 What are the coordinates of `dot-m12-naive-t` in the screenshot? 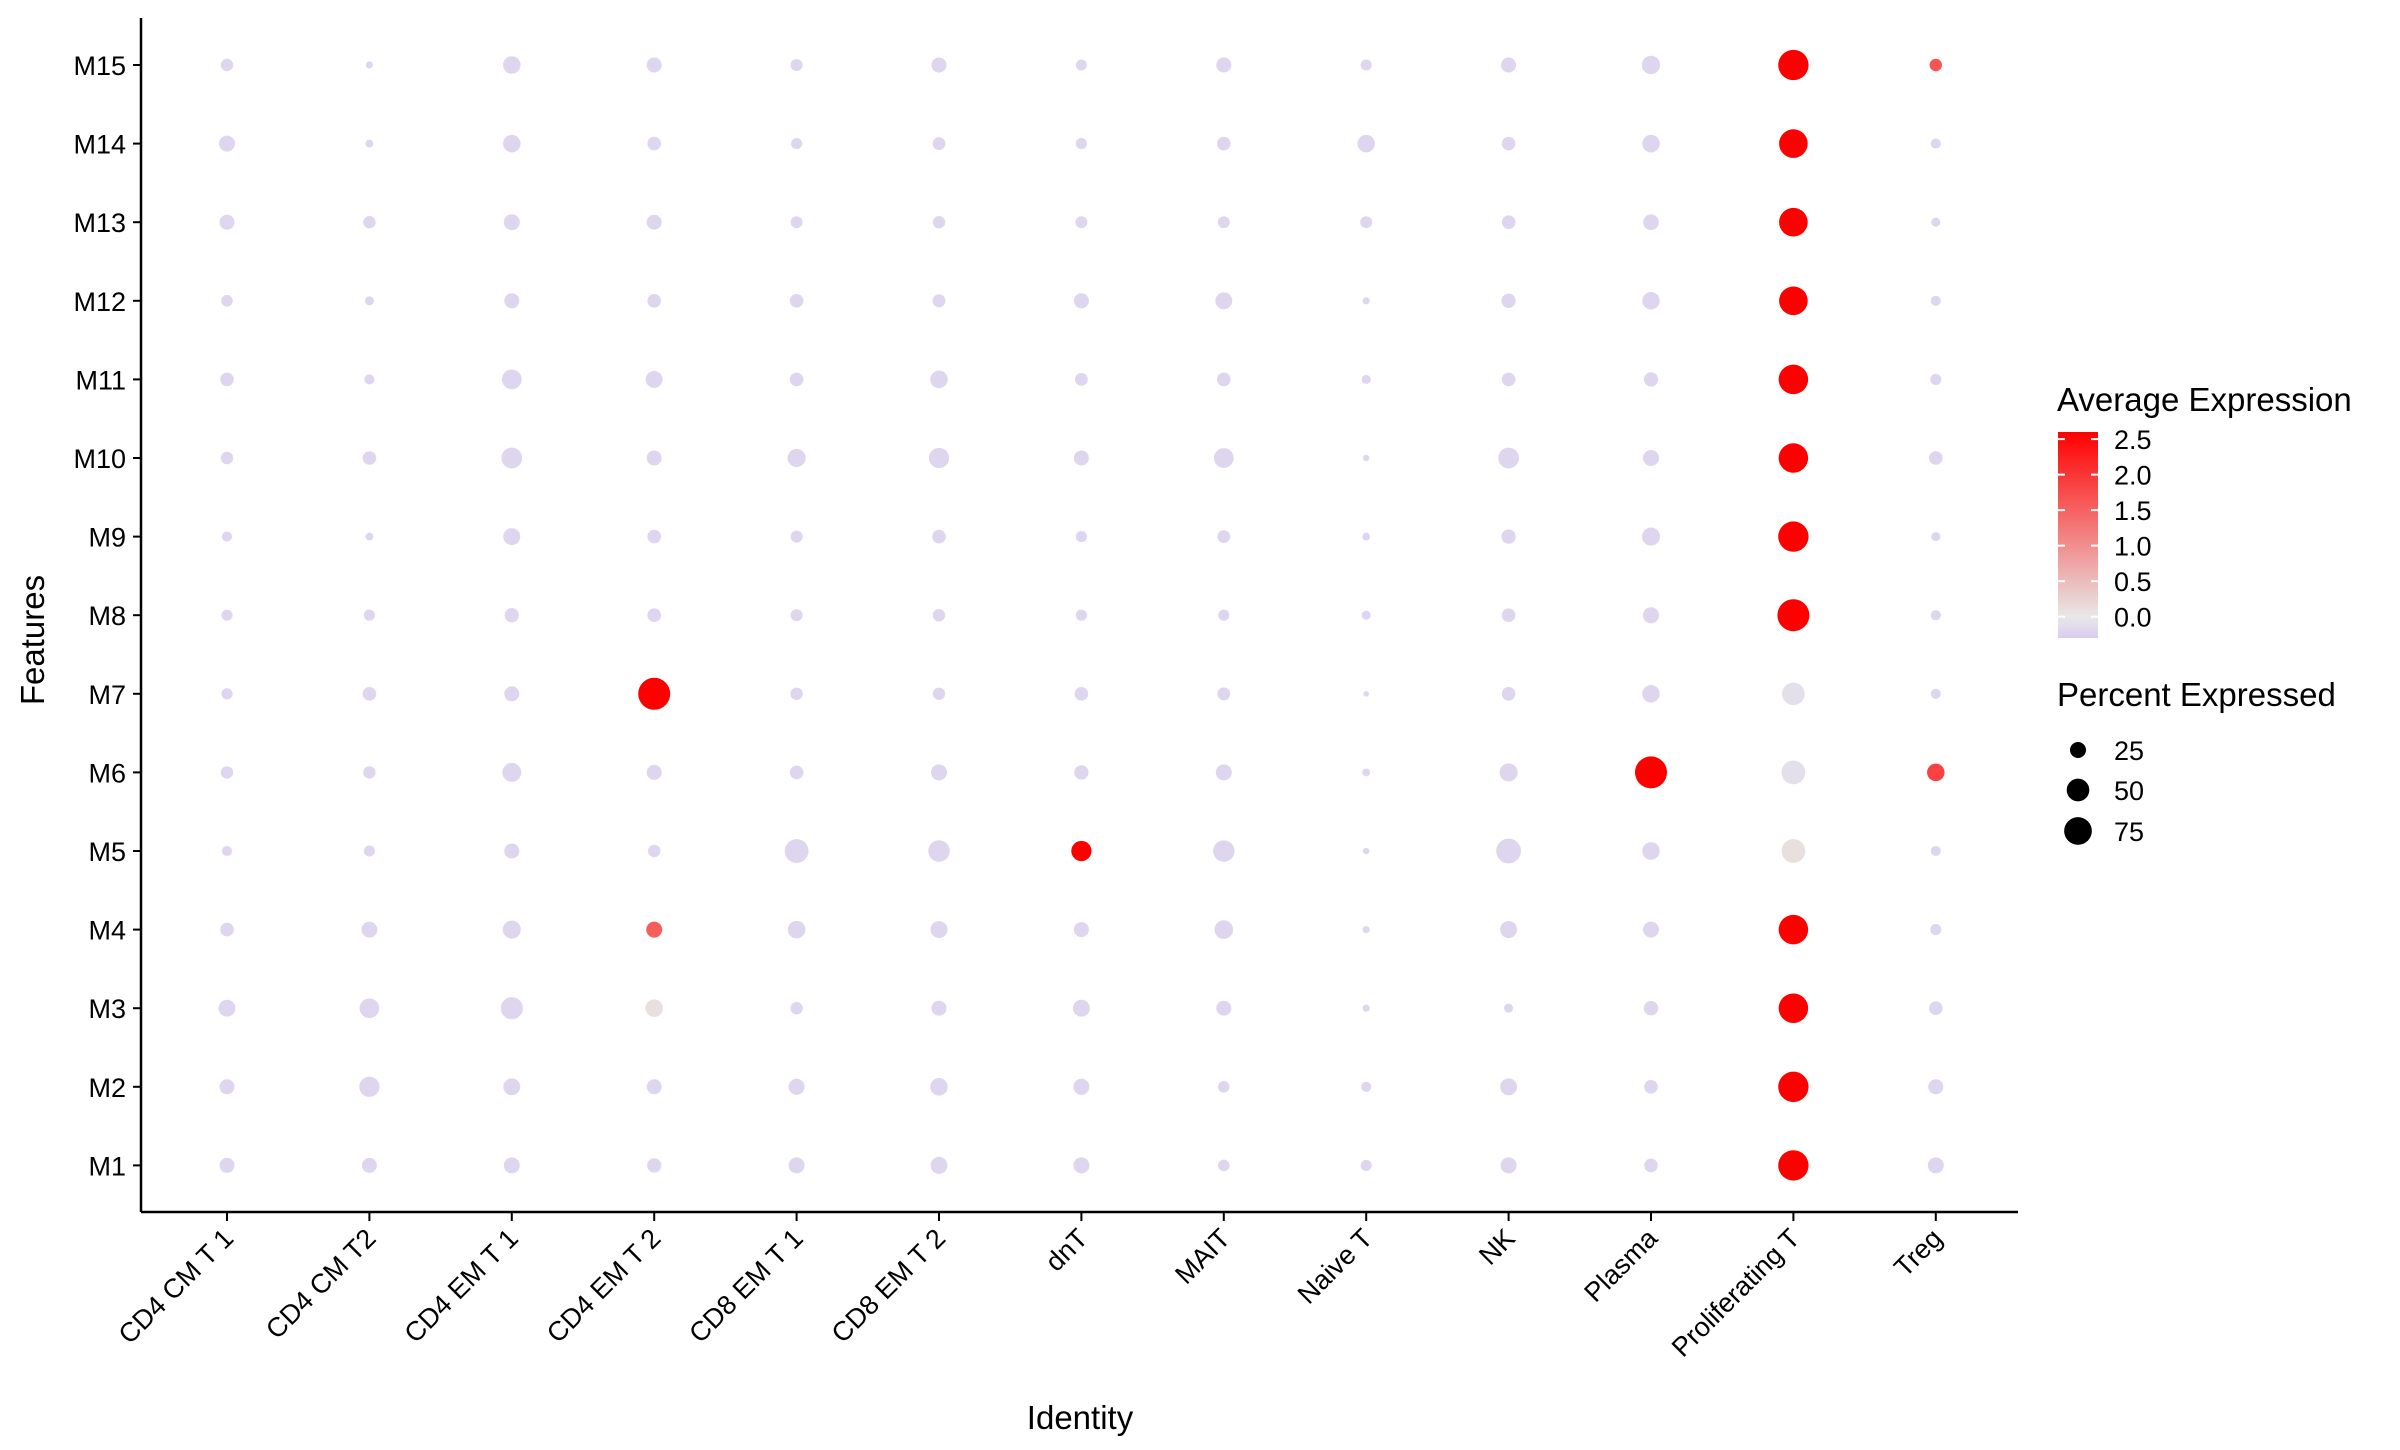 It's located at (1366, 301).